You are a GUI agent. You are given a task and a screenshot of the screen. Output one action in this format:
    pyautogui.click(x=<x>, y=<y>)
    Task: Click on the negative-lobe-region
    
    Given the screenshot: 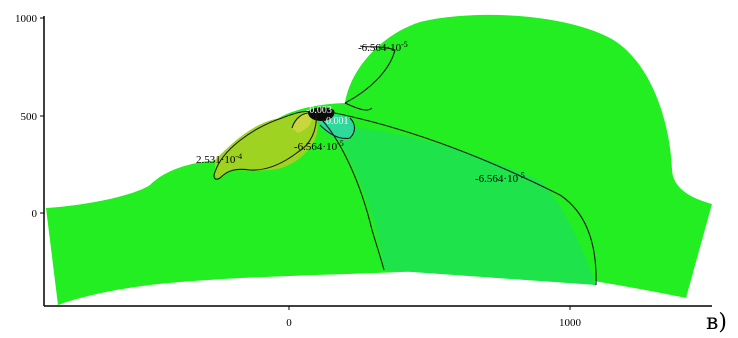 What is the action you would take?
    pyautogui.click(x=338, y=127)
    